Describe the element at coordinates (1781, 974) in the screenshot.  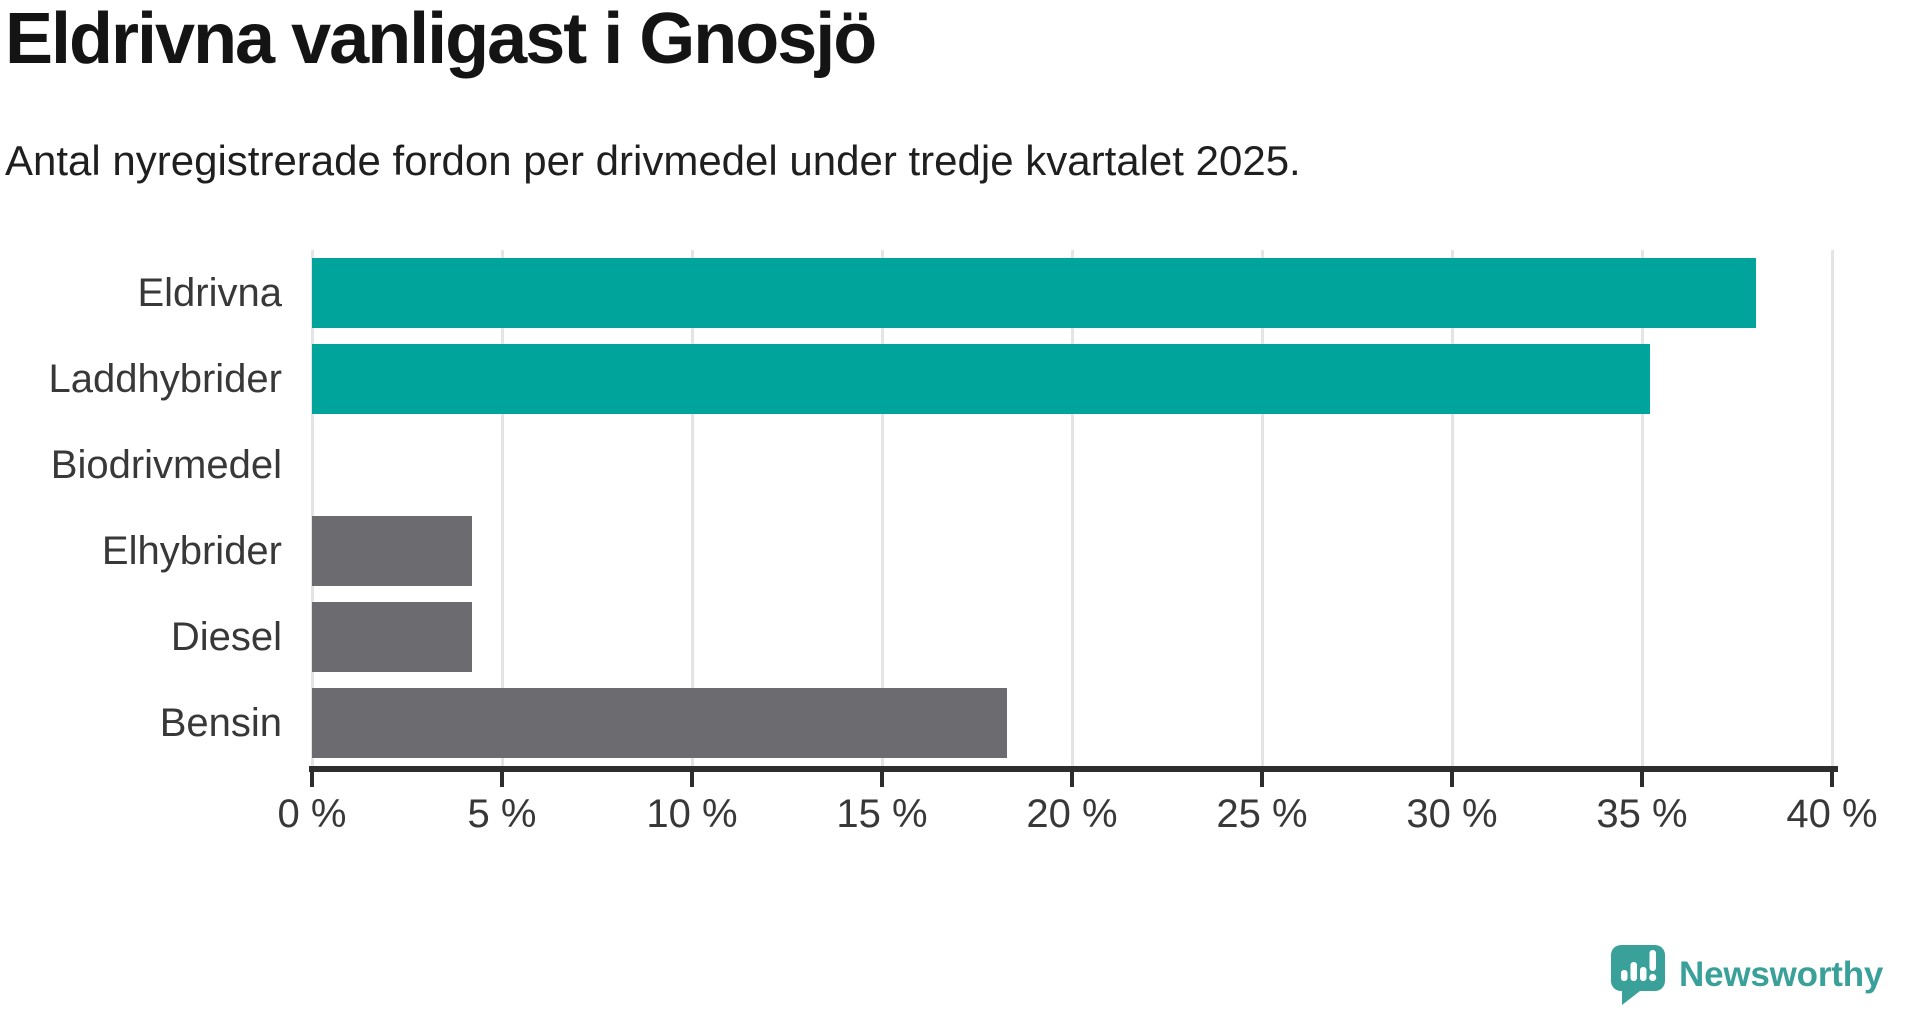
I see `newsworthy-logo-text: Newsworthy` at that location.